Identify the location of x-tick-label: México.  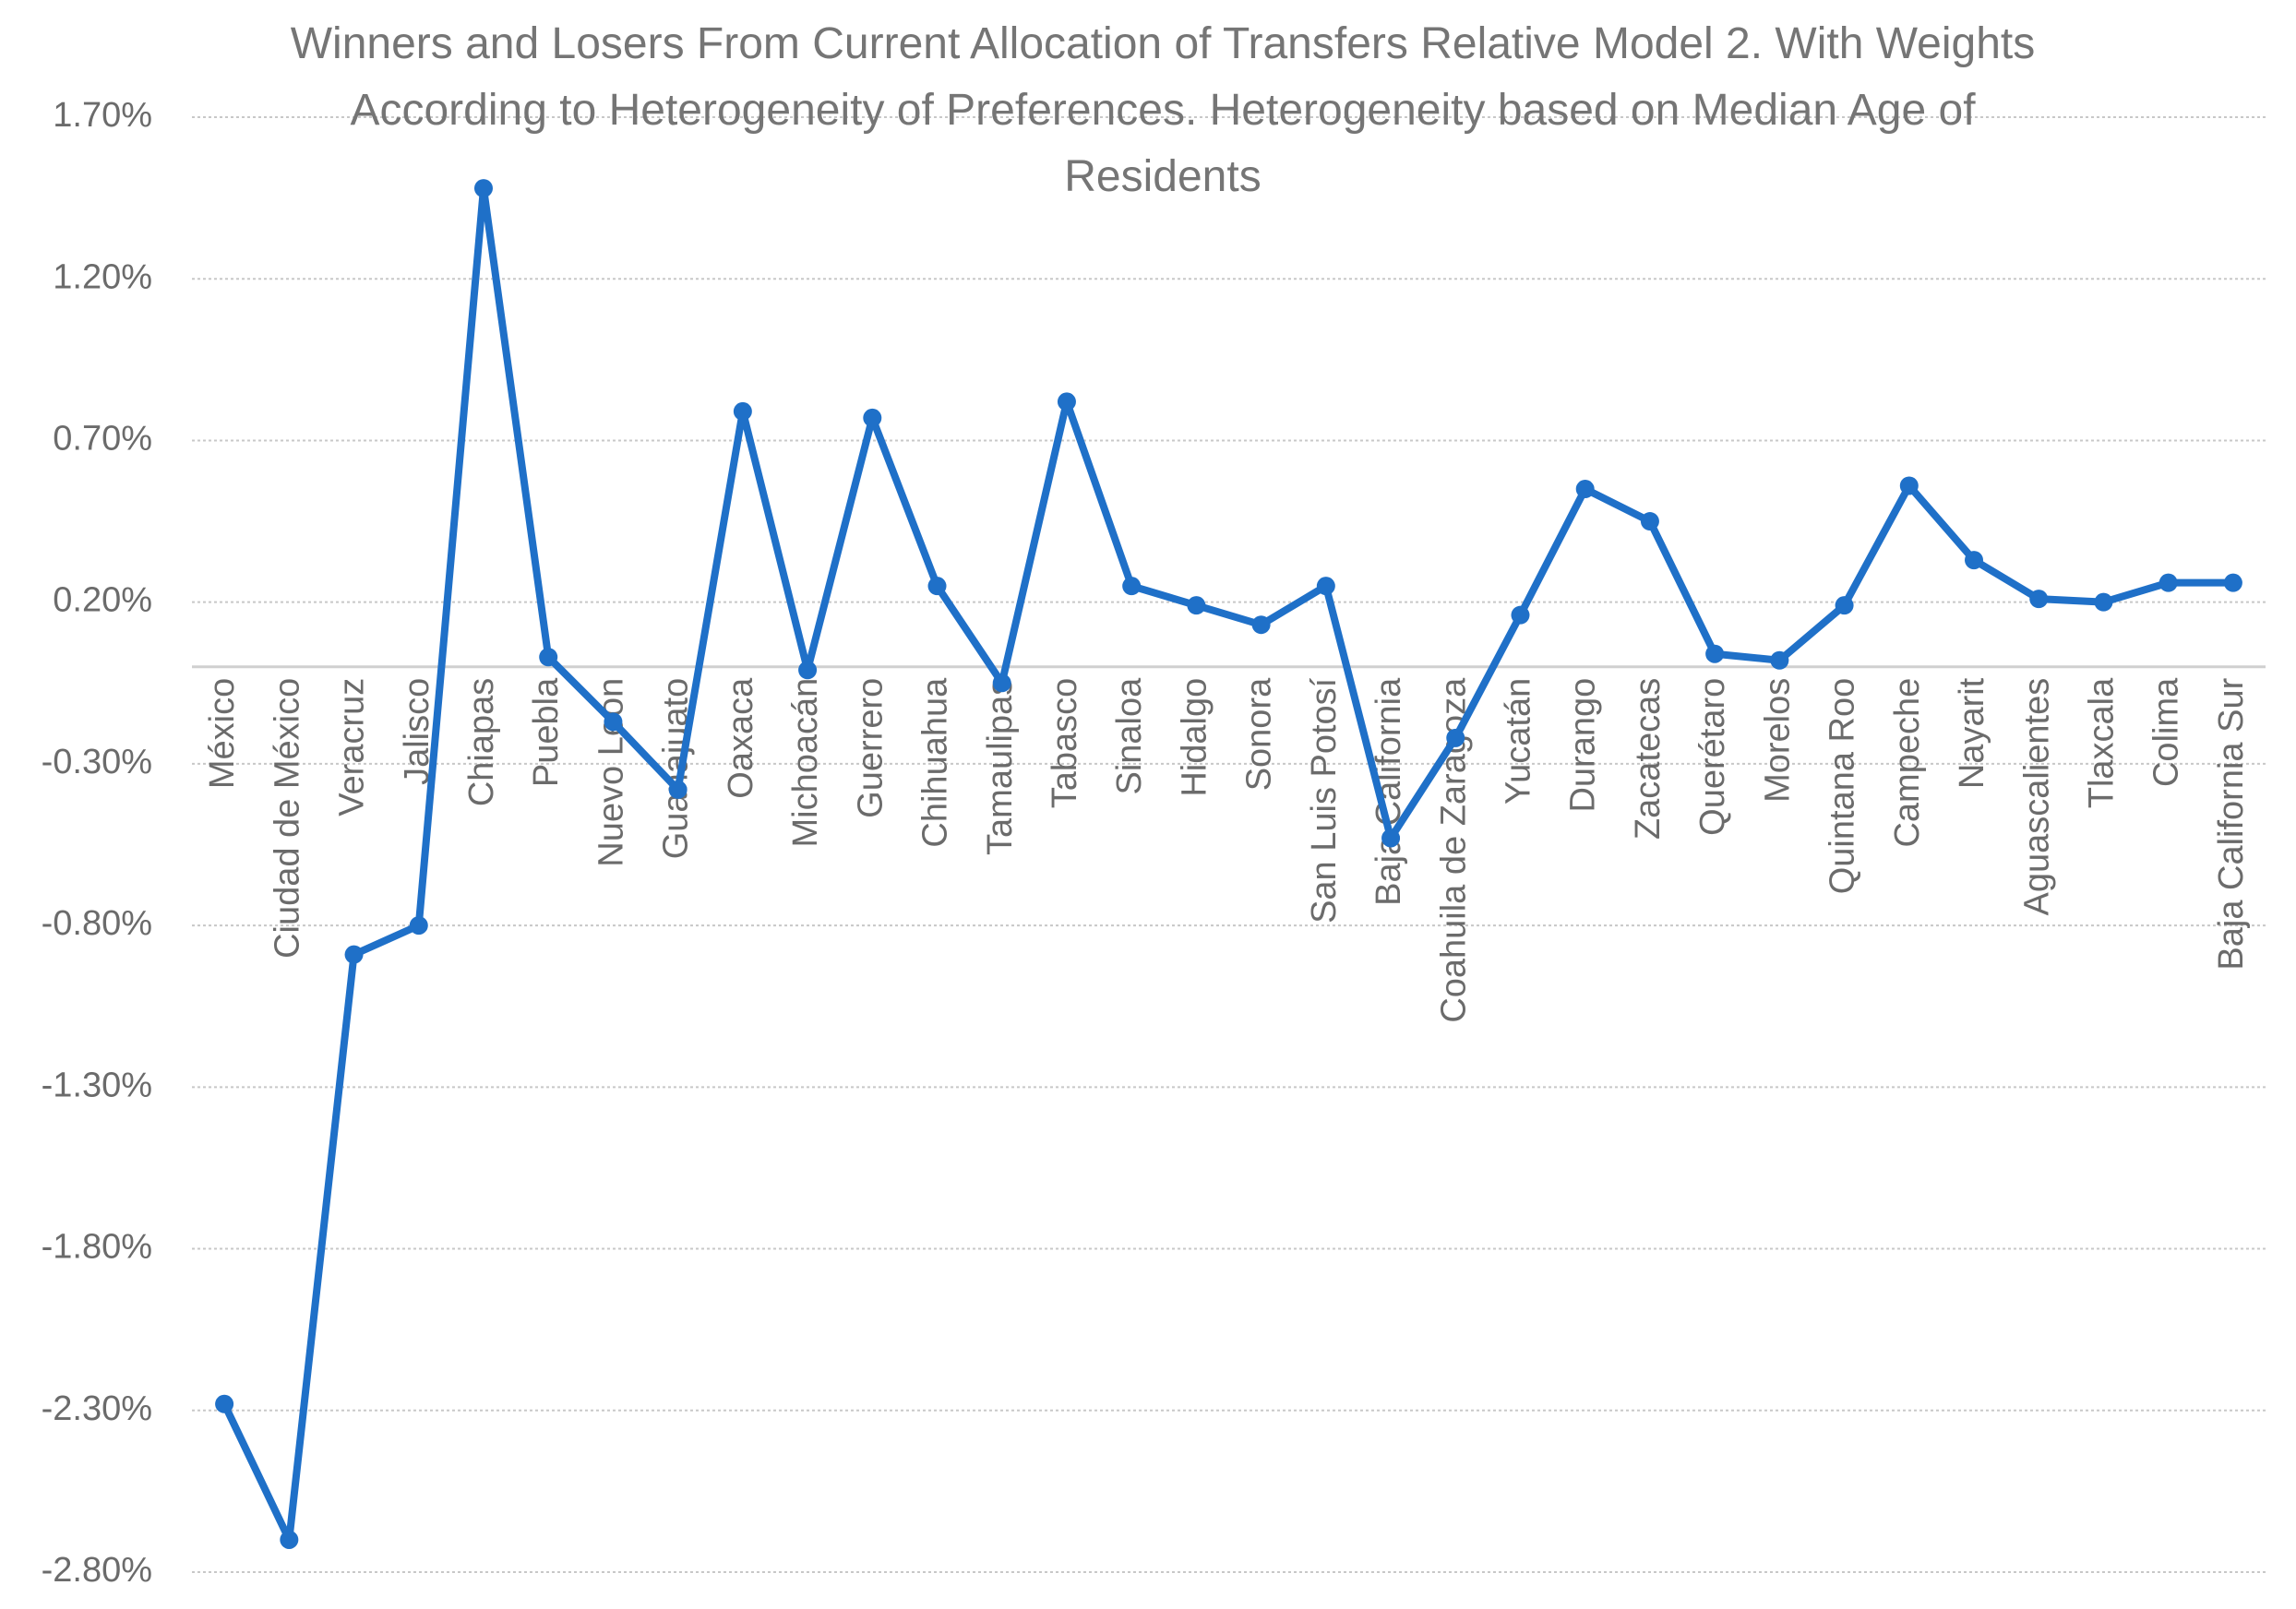
(222, 733).